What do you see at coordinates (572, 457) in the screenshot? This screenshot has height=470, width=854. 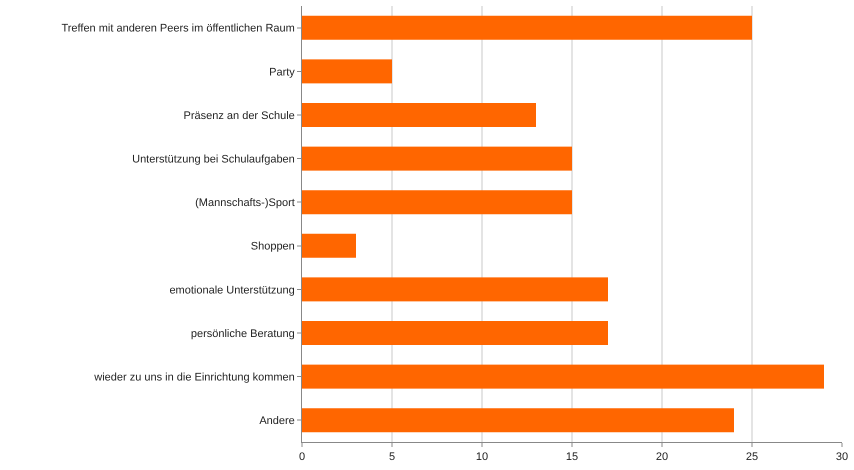 I see `x-tick-label: 15` at bounding box center [572, 457].